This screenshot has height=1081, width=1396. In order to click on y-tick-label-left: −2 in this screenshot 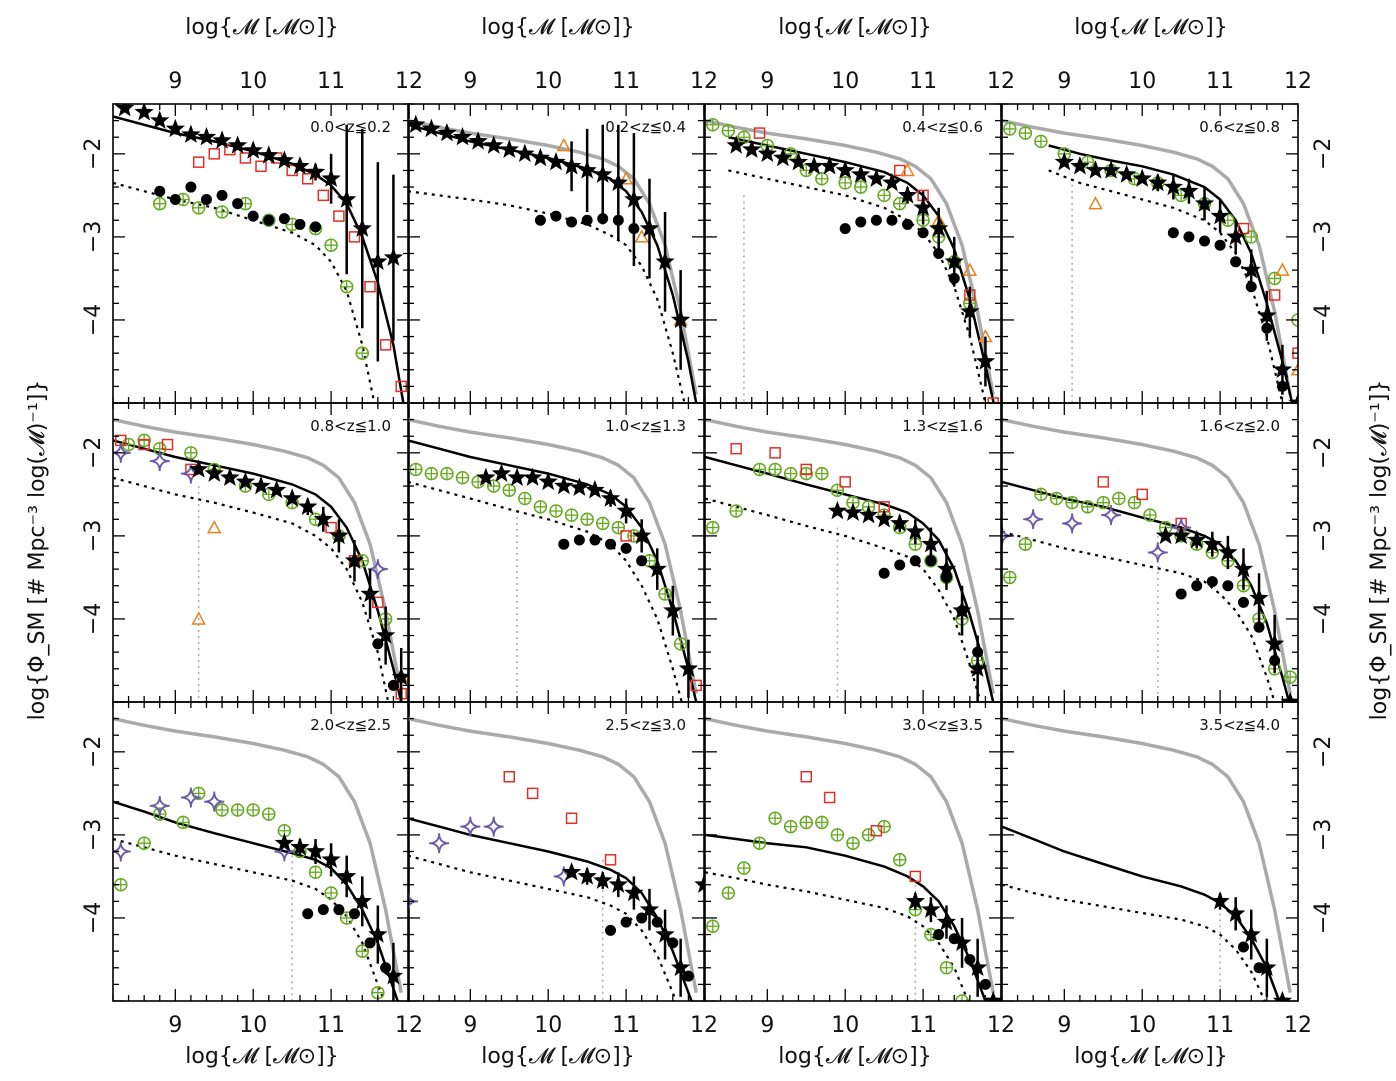, I will do `click(93, 154)`.